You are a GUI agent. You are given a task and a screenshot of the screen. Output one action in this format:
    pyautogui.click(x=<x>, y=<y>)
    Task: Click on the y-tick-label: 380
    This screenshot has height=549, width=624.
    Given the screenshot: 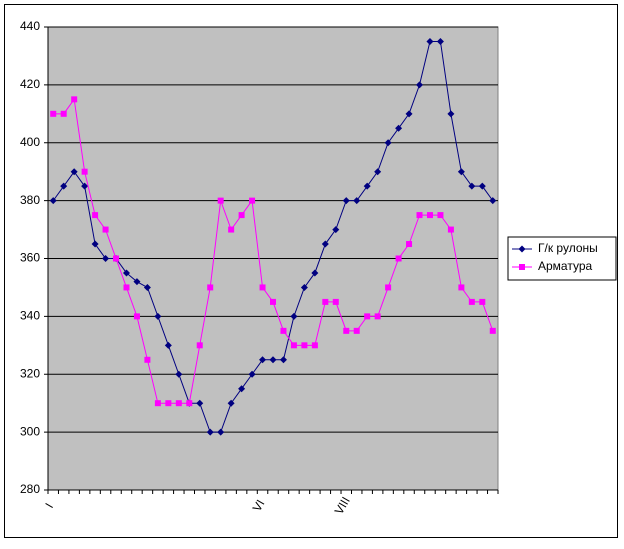 What is the action you would take?
    pyautogui.click(x=30, y=200)
    